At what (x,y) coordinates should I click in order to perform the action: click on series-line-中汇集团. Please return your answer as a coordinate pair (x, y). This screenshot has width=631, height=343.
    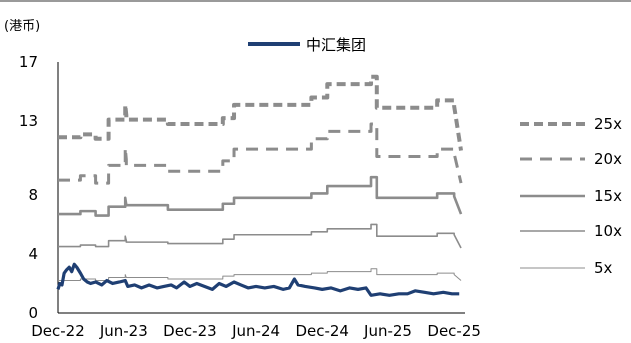
    Looking at the image, I should click on (258, 279).